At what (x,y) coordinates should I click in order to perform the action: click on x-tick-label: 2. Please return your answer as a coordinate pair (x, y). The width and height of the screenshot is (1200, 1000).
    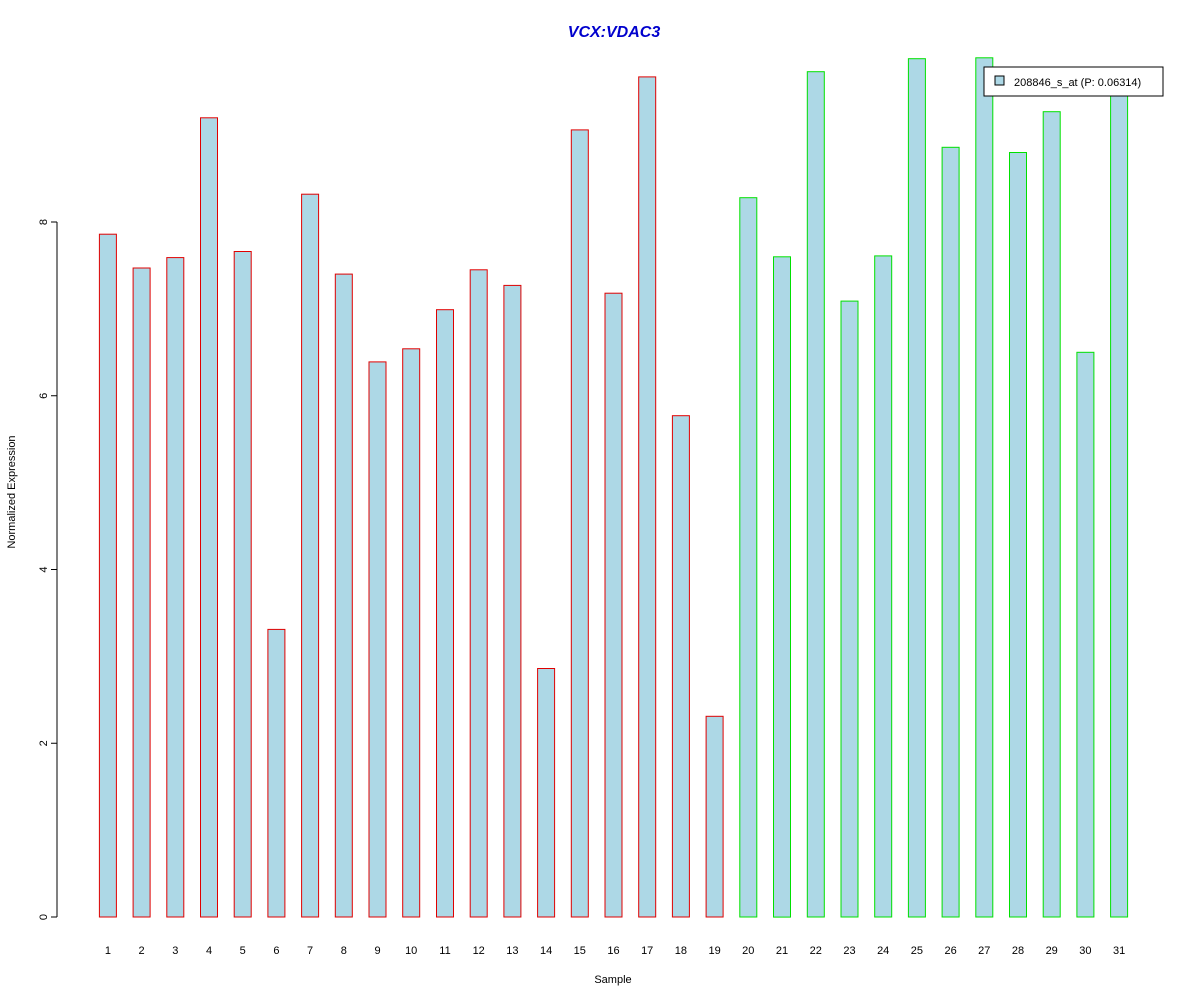
    Looking at the image, I should click on (142, 951).